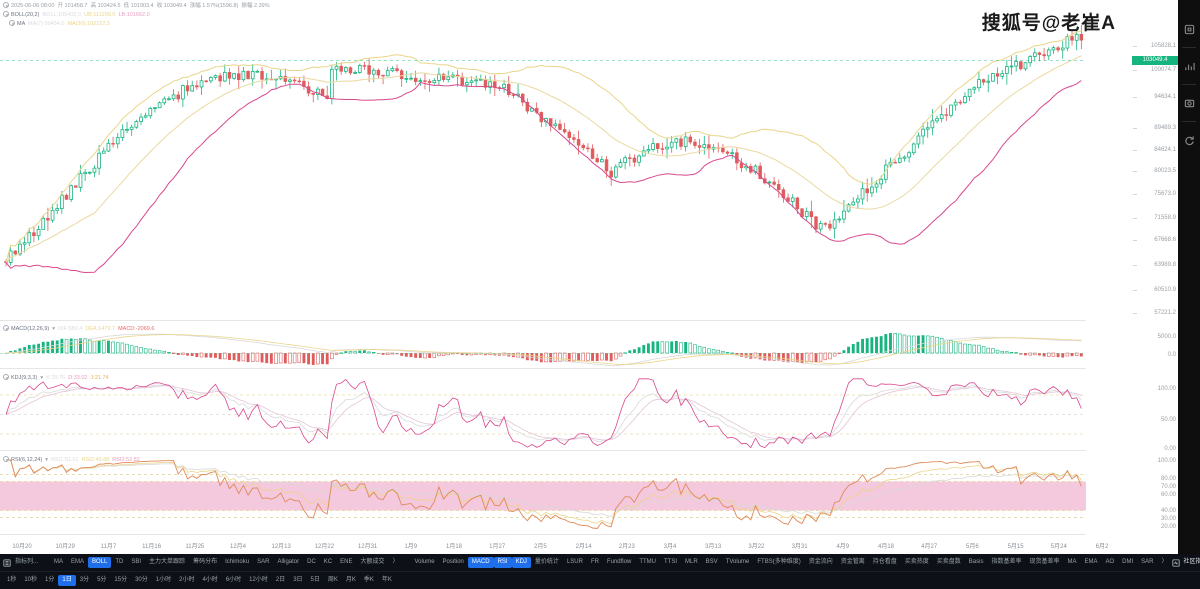 This screenshot has width=1200, height=589. Describe the element at coordinates (1189, 121) in the screenshot. I see `divider` at that location.